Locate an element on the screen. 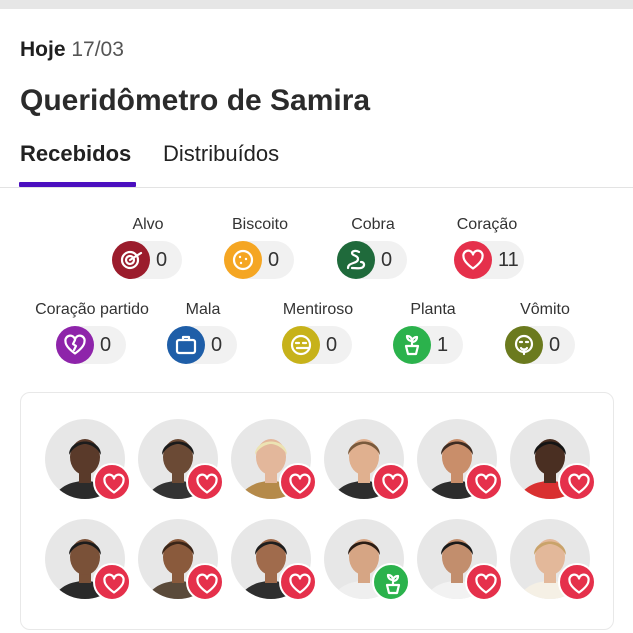 Image resolution: width=633 pixels, height=633 pixels. reaction-label: Vômito is located at coordinates (545, 309).